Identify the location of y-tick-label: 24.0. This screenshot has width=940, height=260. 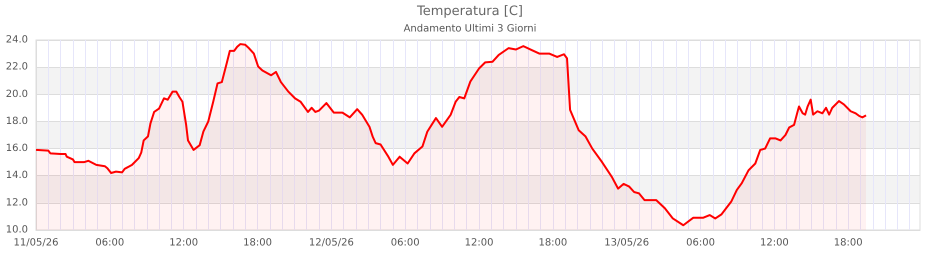
(17, 40).